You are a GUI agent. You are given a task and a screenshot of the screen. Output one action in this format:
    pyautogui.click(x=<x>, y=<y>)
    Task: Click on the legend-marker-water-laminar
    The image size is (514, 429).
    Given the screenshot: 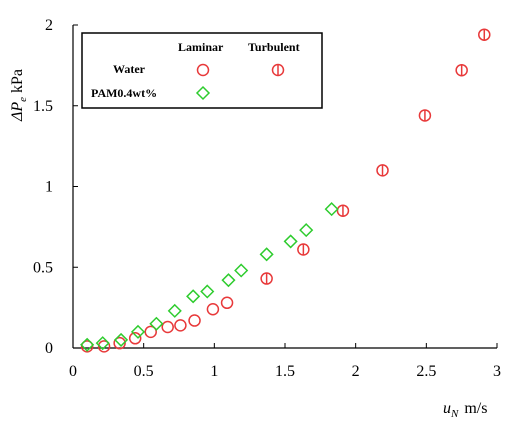 What is the action you would take?
    pyautogui.click(x=203, y=70)
    